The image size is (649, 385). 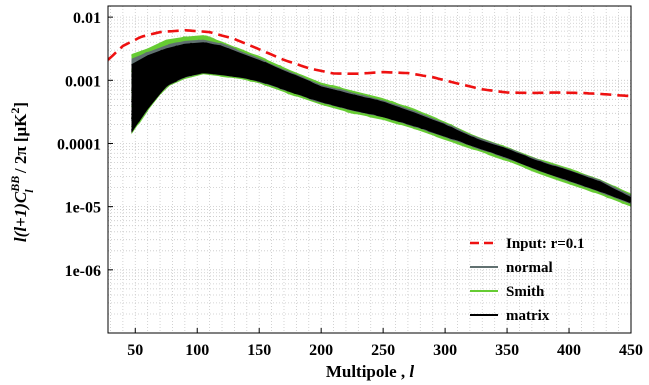 I want to click on y-tick-label: 0.0001, so click(x=79, y=144).